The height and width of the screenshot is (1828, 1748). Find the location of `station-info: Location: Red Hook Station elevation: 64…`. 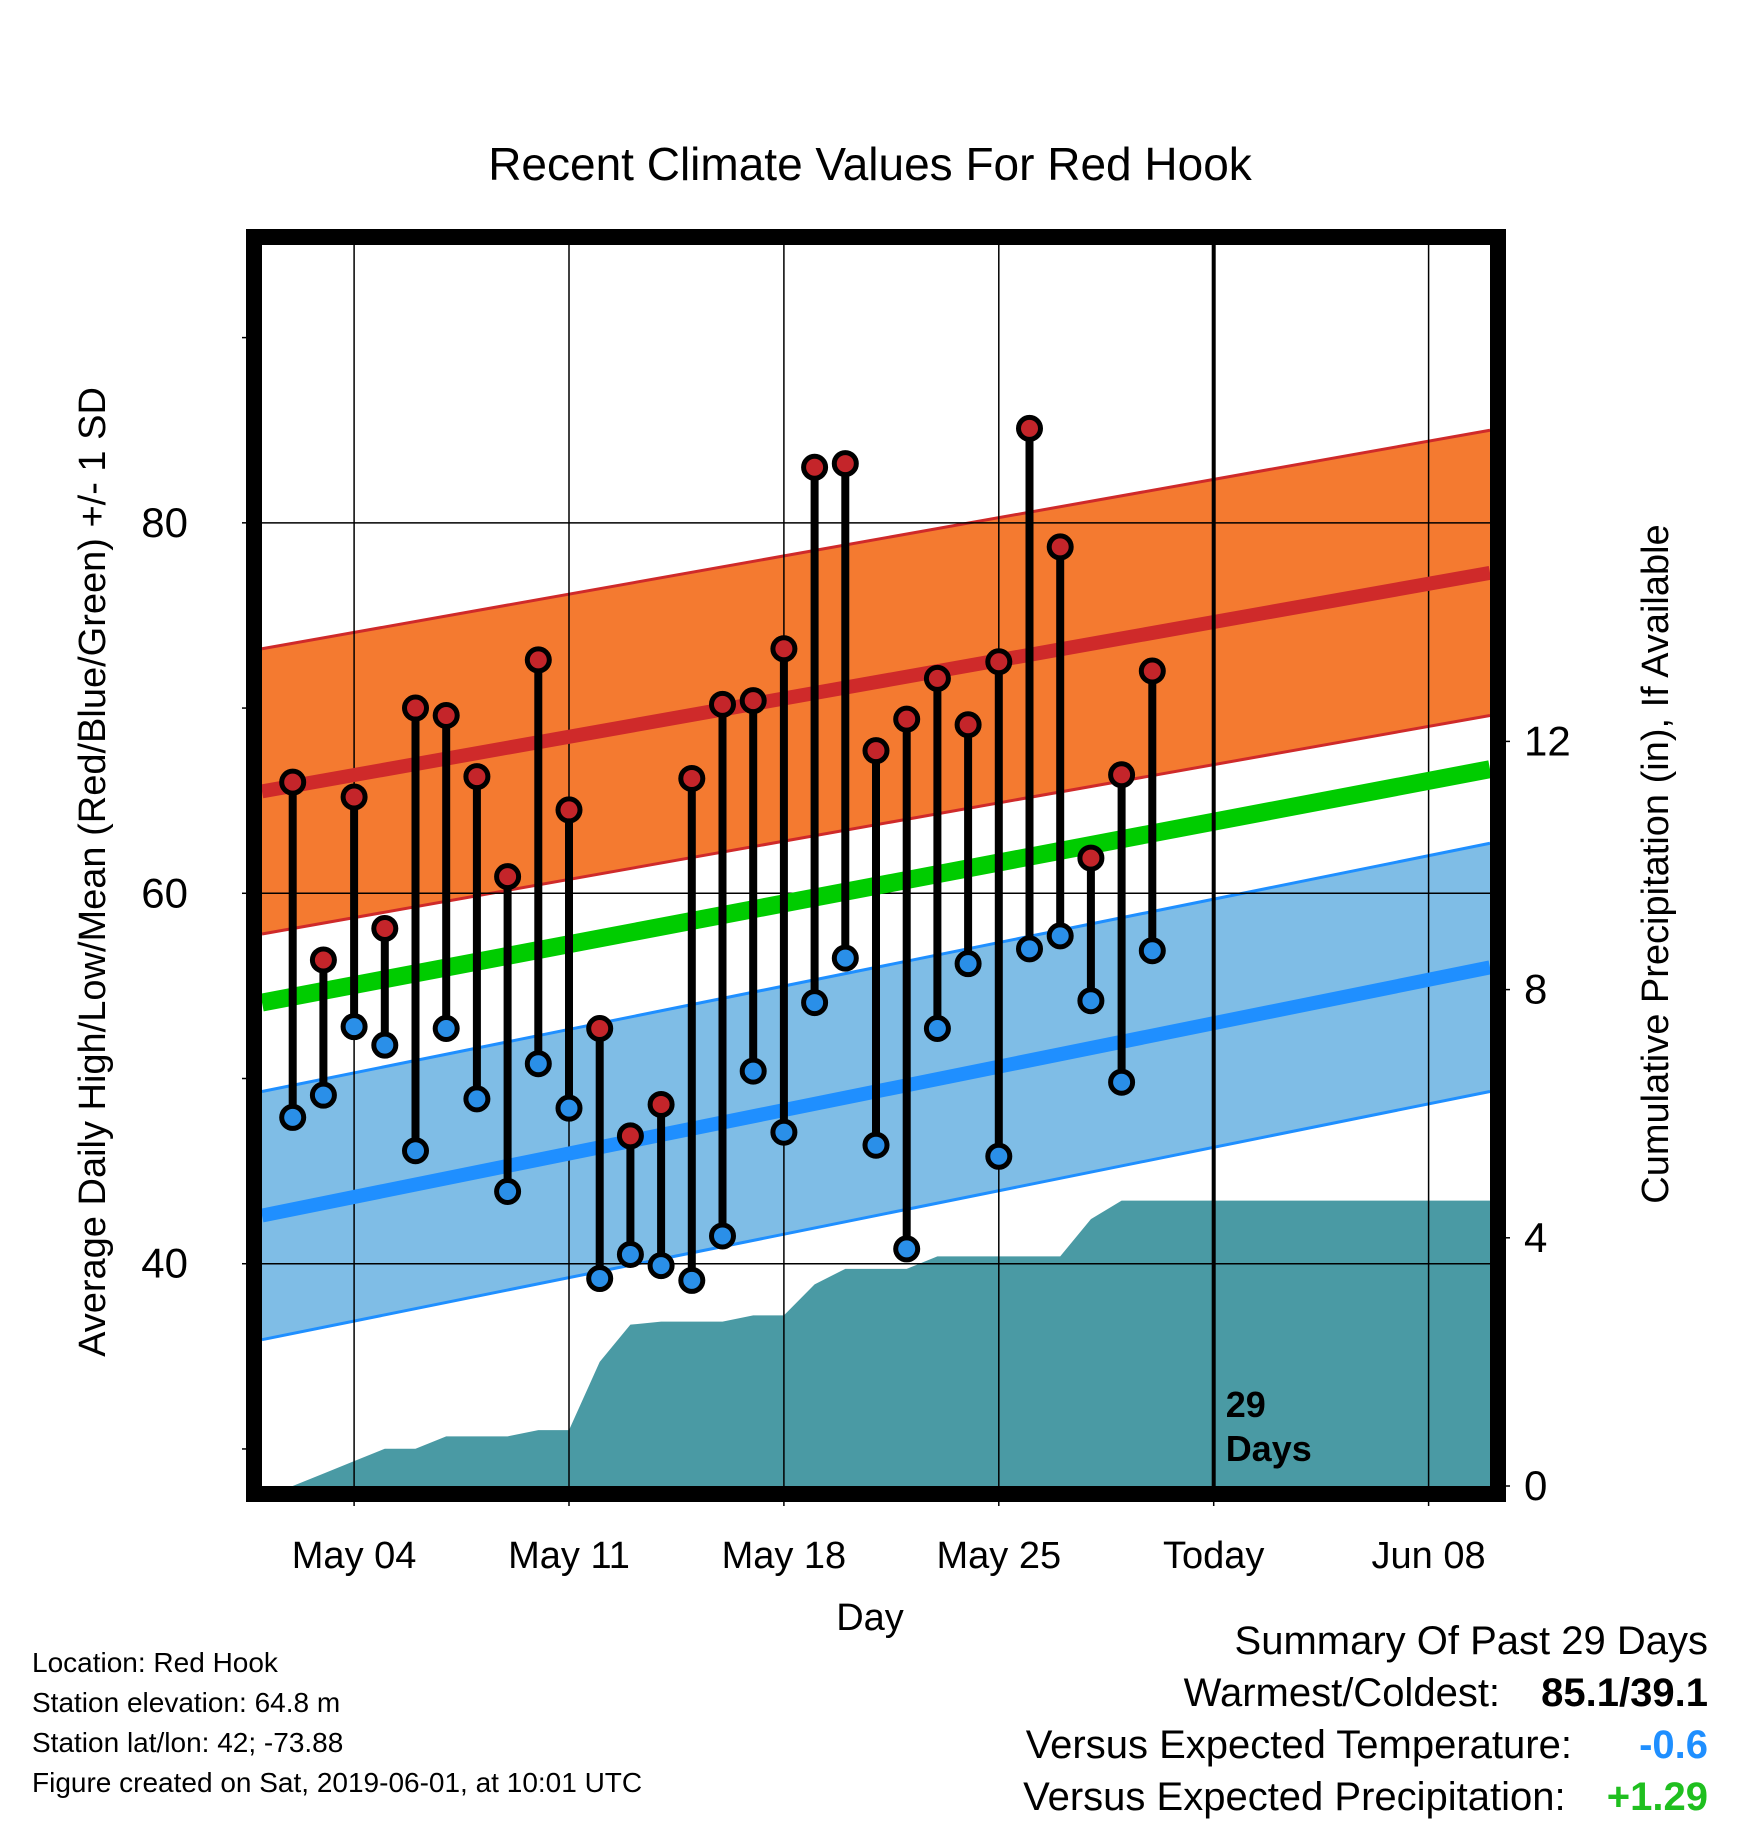

station-info: Location: Red Hook Station elevation: 64… is located at coordinates (337, 1723).